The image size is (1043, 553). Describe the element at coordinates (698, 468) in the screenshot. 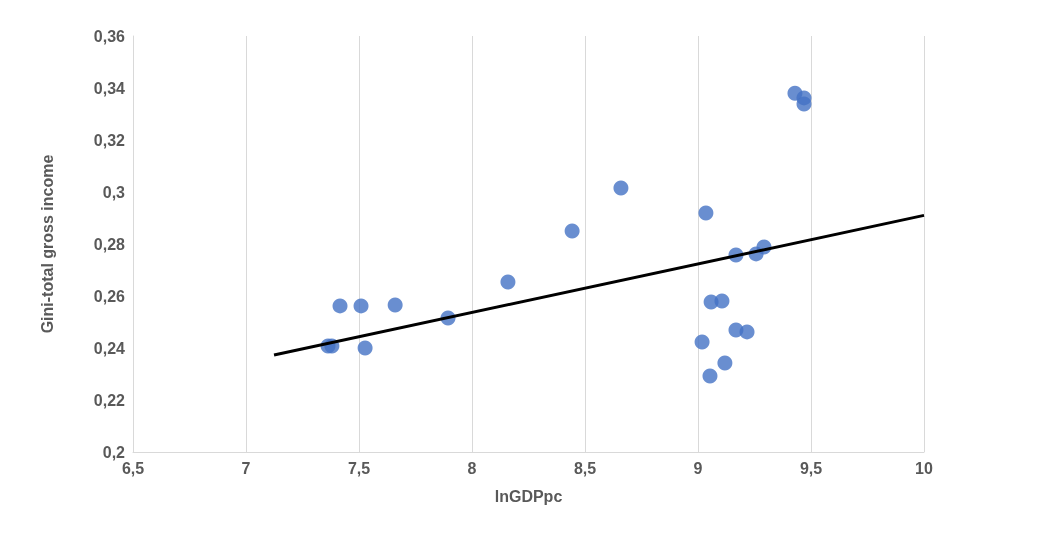

I see `x-tick-label: 9` at that location.